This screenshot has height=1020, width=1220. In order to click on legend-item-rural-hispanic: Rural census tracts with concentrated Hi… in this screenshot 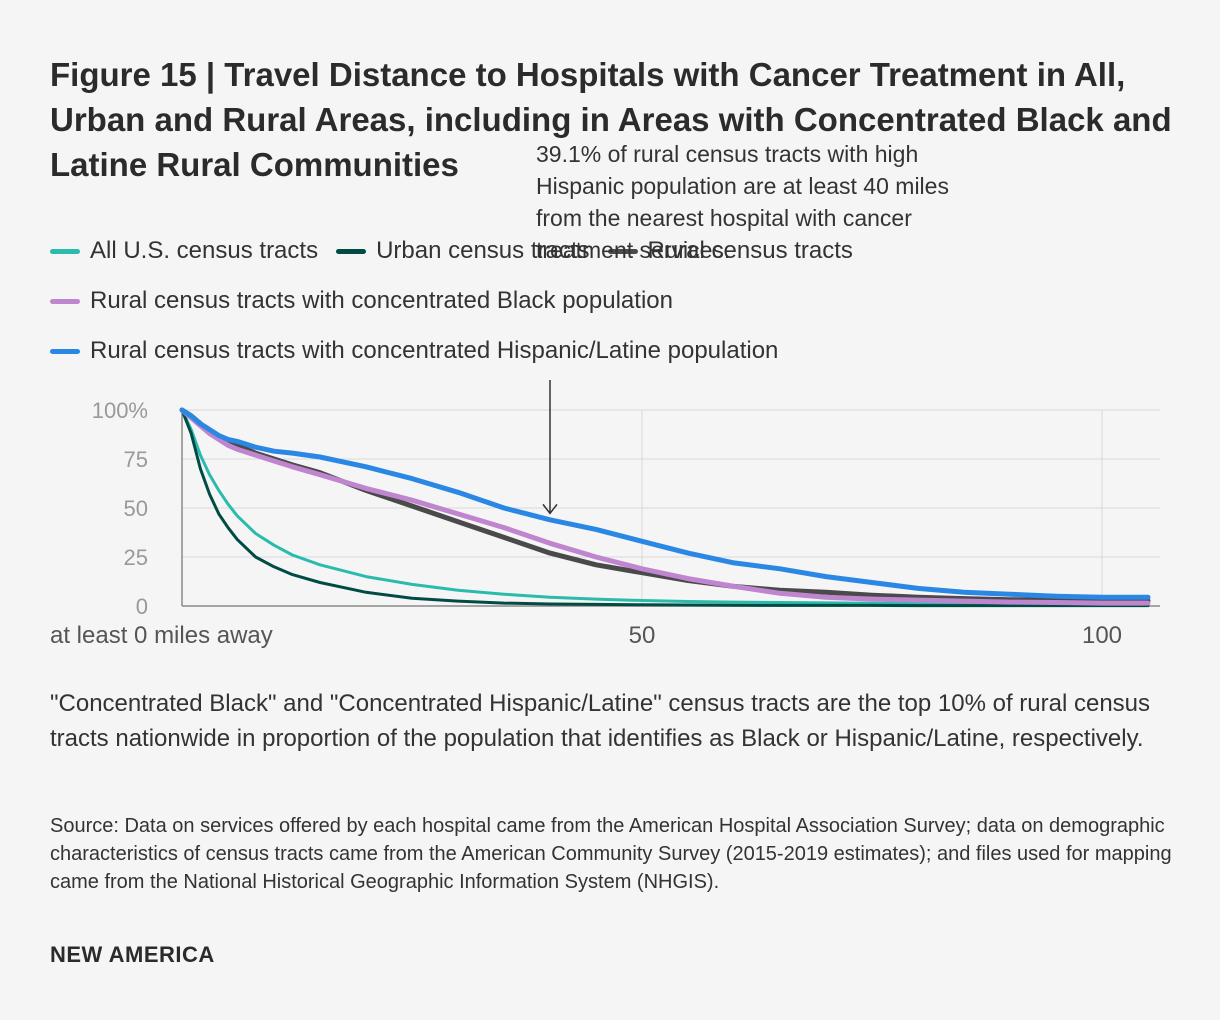, I will do `click(414, 351)`.